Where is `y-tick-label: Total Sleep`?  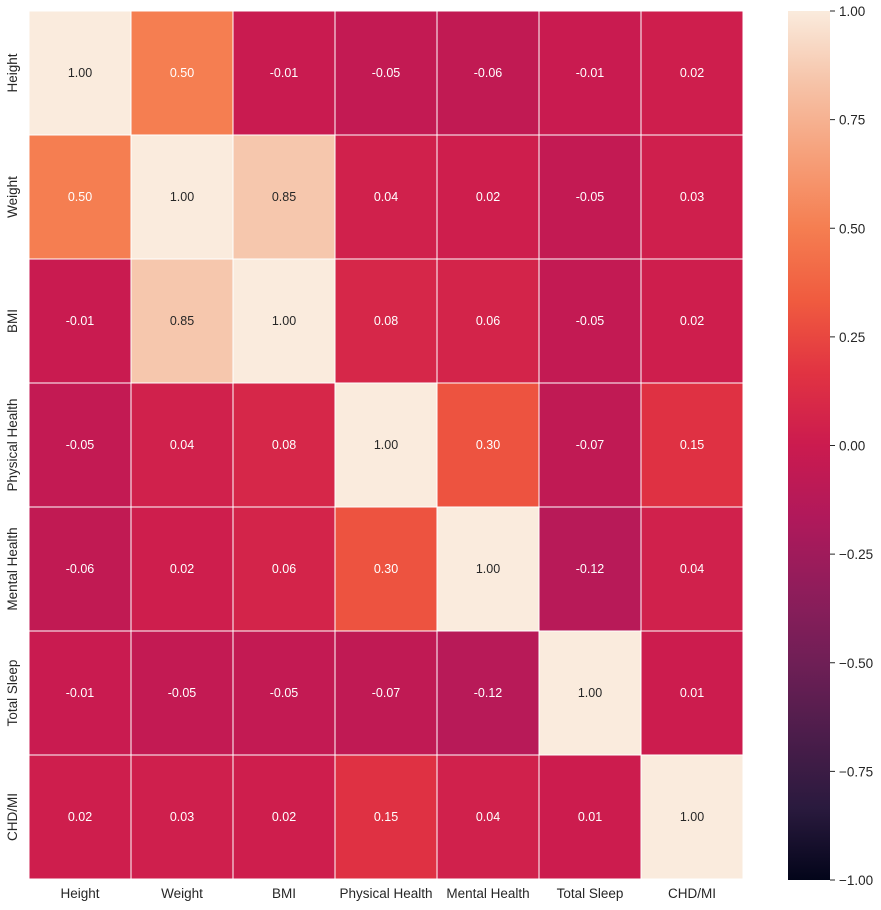 y-tick-label: Total Sleep is located at coordinates (12, 693).